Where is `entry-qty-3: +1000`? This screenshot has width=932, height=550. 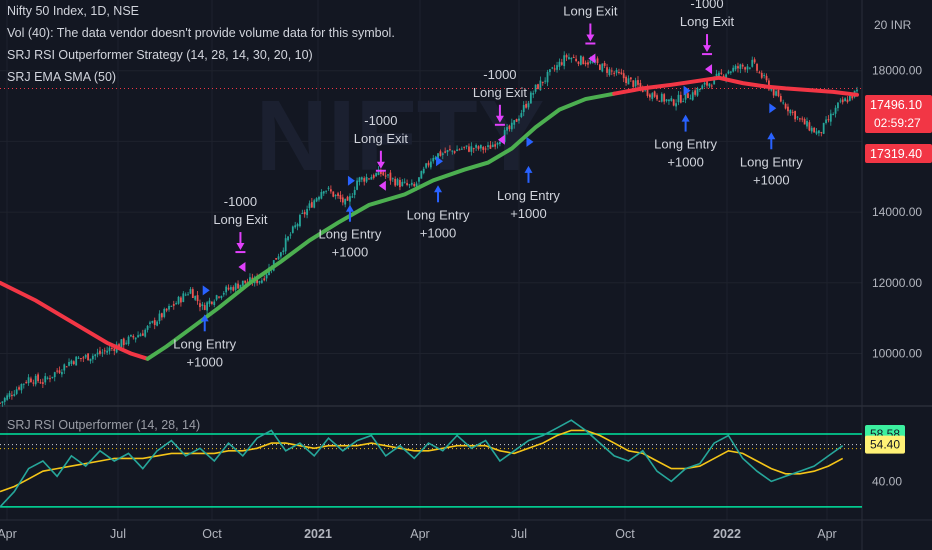
entry-qty-3: +1000 is located at coordinates (528, 213).